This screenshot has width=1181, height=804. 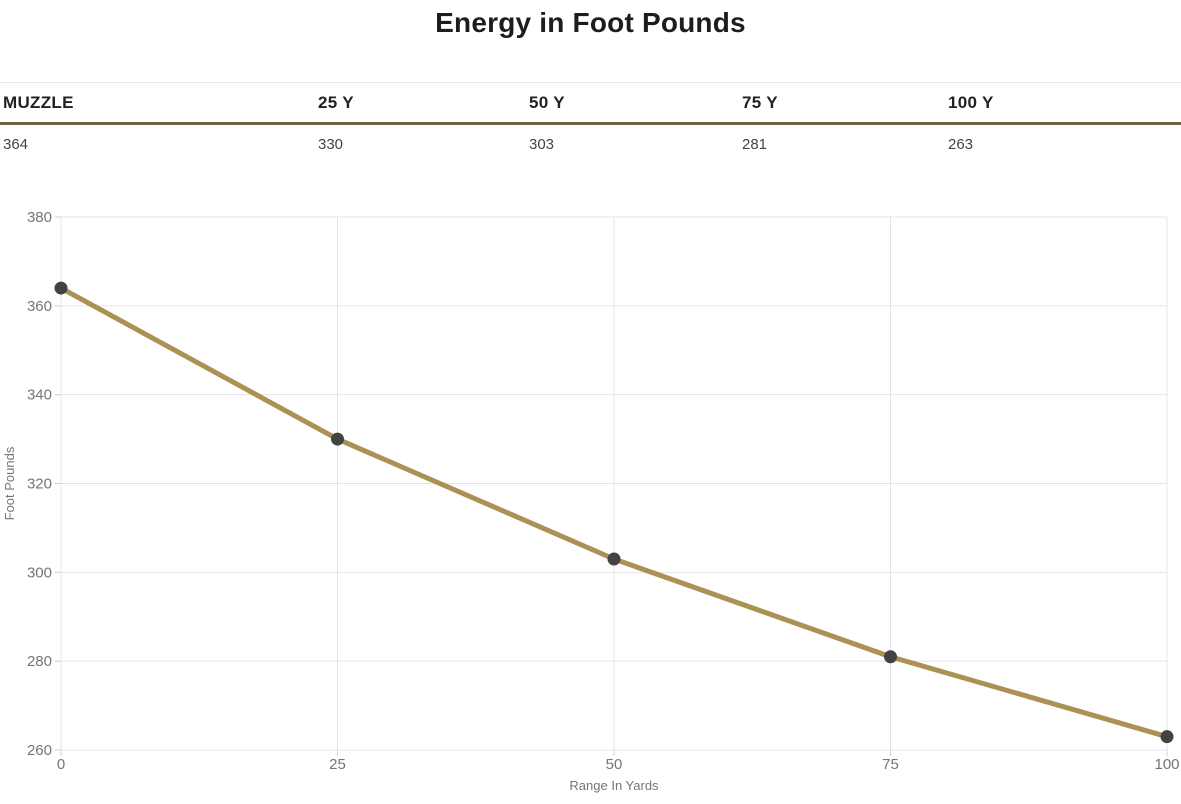 I want to click on x-tick-label: 50, so click(x=614, y=764).